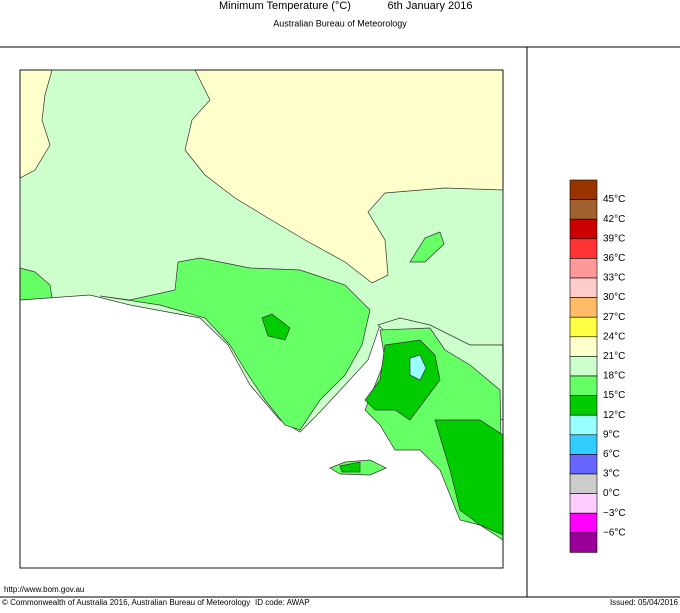 This screenshot has width=680, height=613. What do you see at coordinates (44, 589) in the screenshot?
I see `footer-url: http://www.bom.gov.au` at bounding box center [44, 589].